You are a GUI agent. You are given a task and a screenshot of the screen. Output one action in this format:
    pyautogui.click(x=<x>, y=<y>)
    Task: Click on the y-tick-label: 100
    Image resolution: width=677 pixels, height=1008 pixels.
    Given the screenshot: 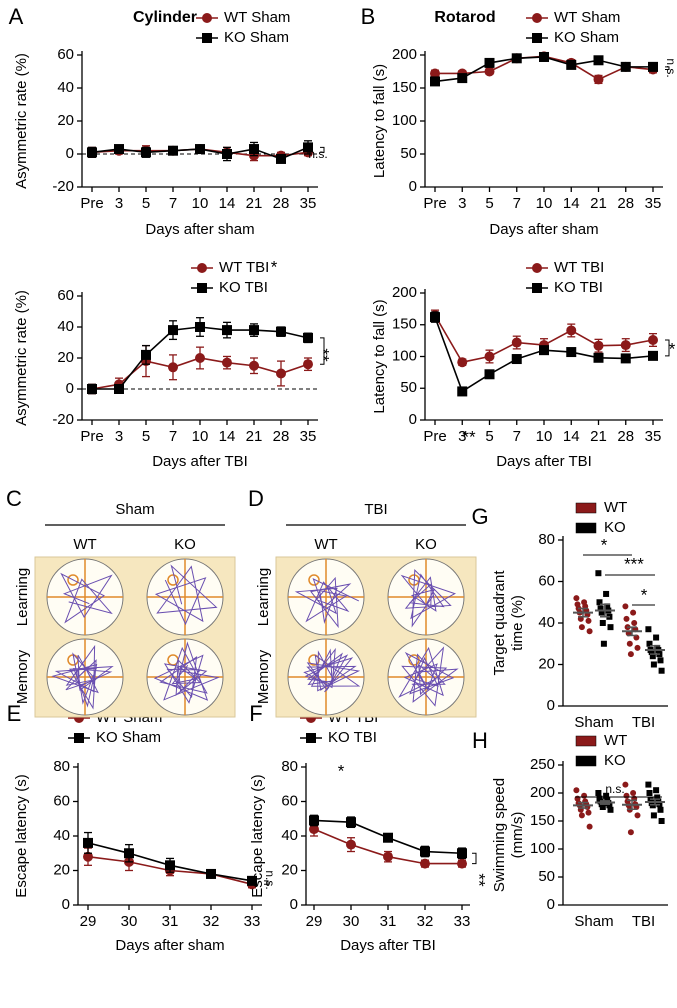 What is the action you would take?
    pyautogui.click(x=404, y=355)
    